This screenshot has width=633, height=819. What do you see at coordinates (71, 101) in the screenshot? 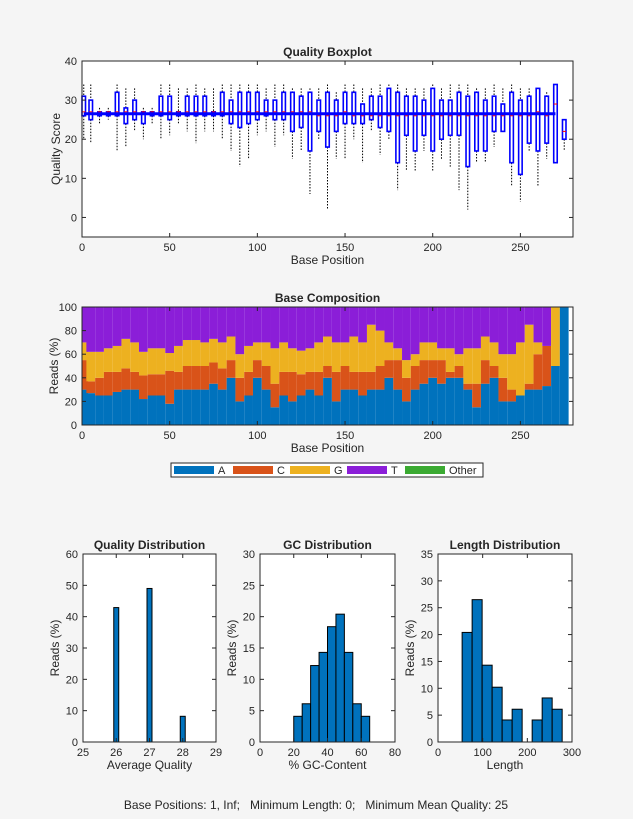
I see `y-tick-label: 30` at bounding box center [71, 101].